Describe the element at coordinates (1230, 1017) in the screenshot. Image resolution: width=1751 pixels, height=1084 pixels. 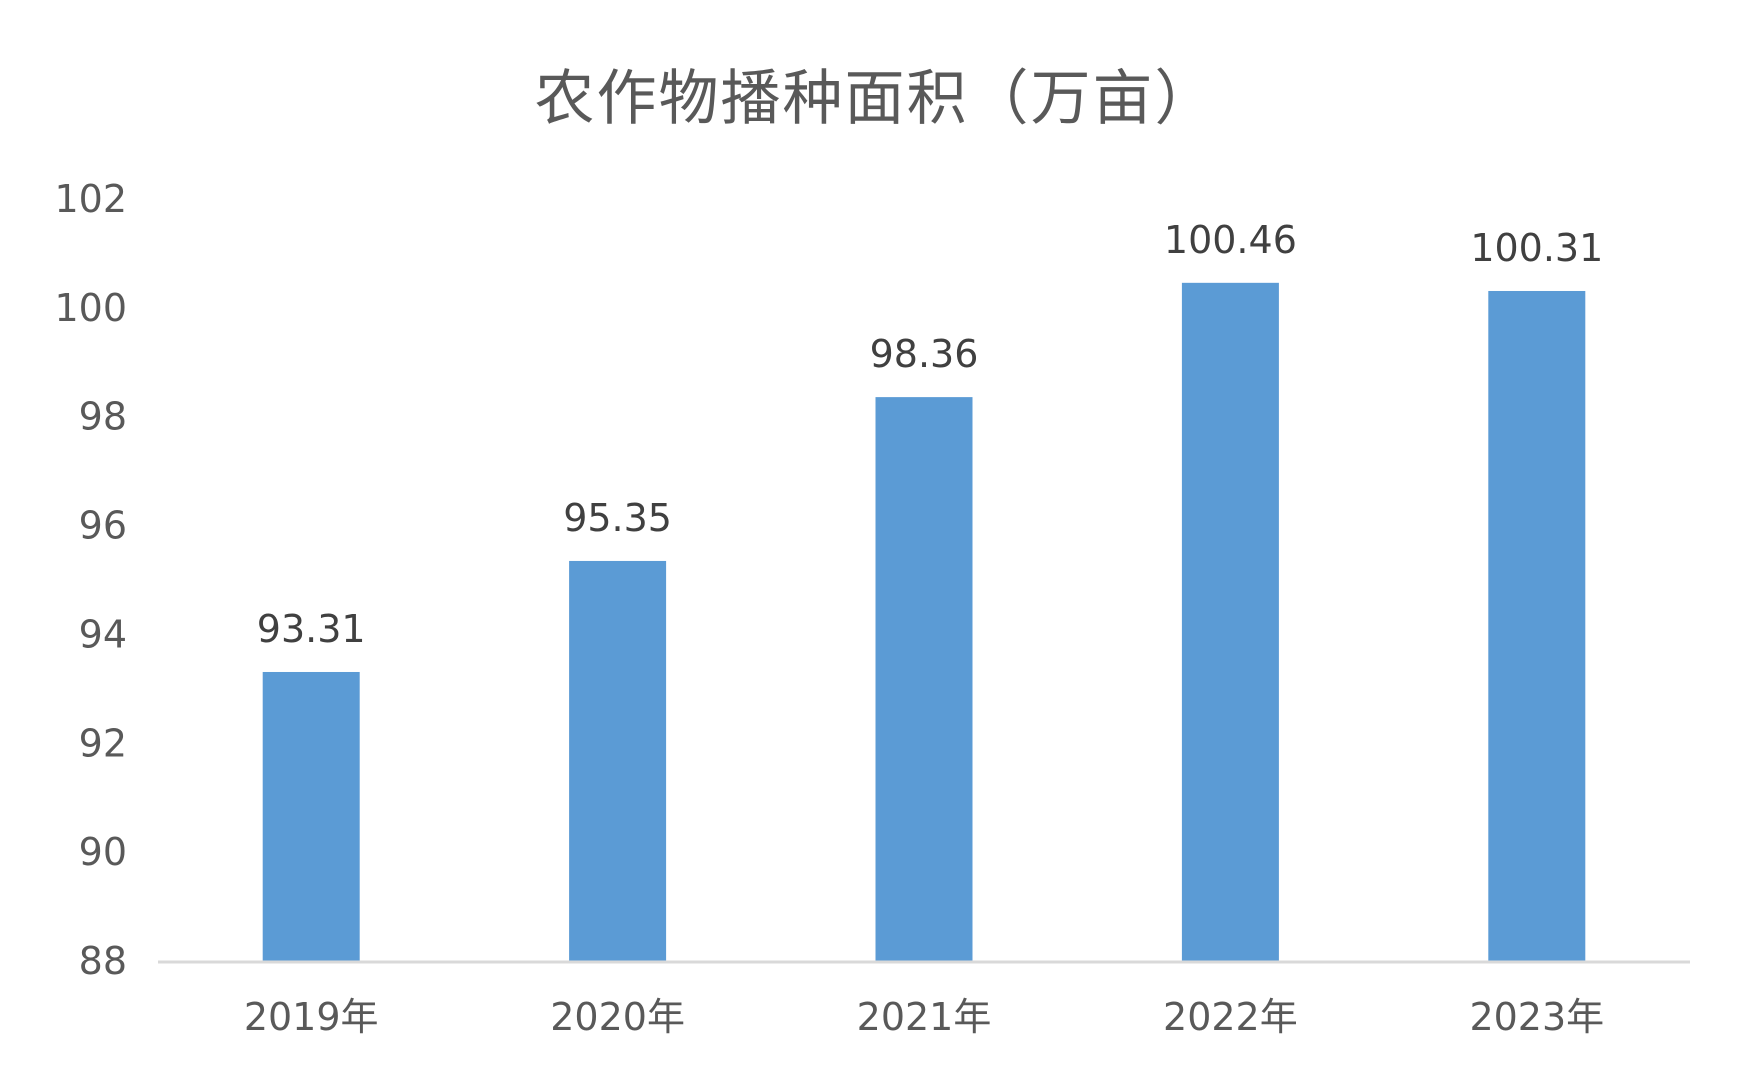
I see `x-category-label: 2022年` at that location.